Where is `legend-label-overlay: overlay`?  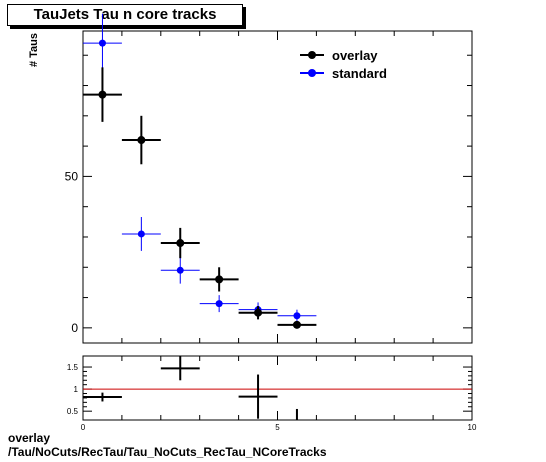 legend-label-overlay: overlay is located at coordinates (355, 55).